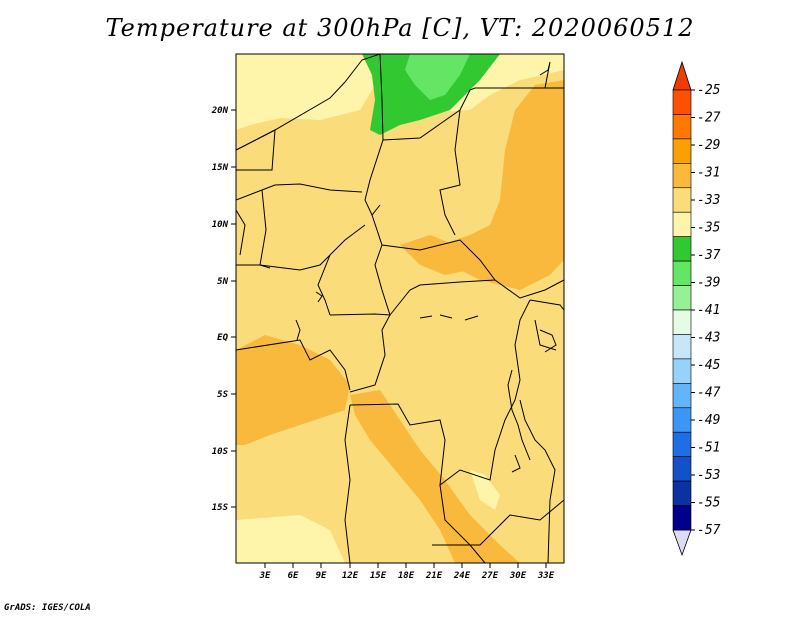 The width and height of the screenshot is (800, 618). Describe the element at coordinates (220, 168) in the screenshot. I see `lat-label-15n: 15N` at that location.